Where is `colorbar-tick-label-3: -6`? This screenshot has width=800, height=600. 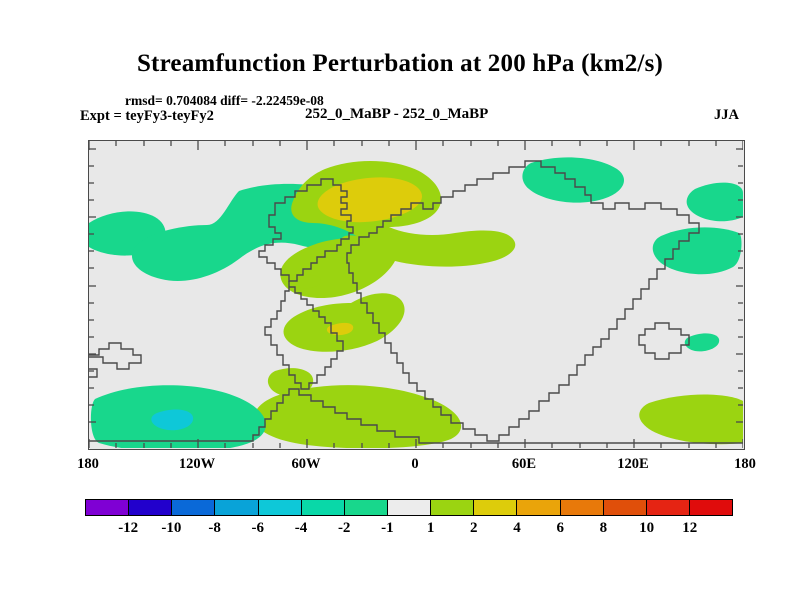 colorbar-tick-label-3: -6 is located at coordinates (258, 528).